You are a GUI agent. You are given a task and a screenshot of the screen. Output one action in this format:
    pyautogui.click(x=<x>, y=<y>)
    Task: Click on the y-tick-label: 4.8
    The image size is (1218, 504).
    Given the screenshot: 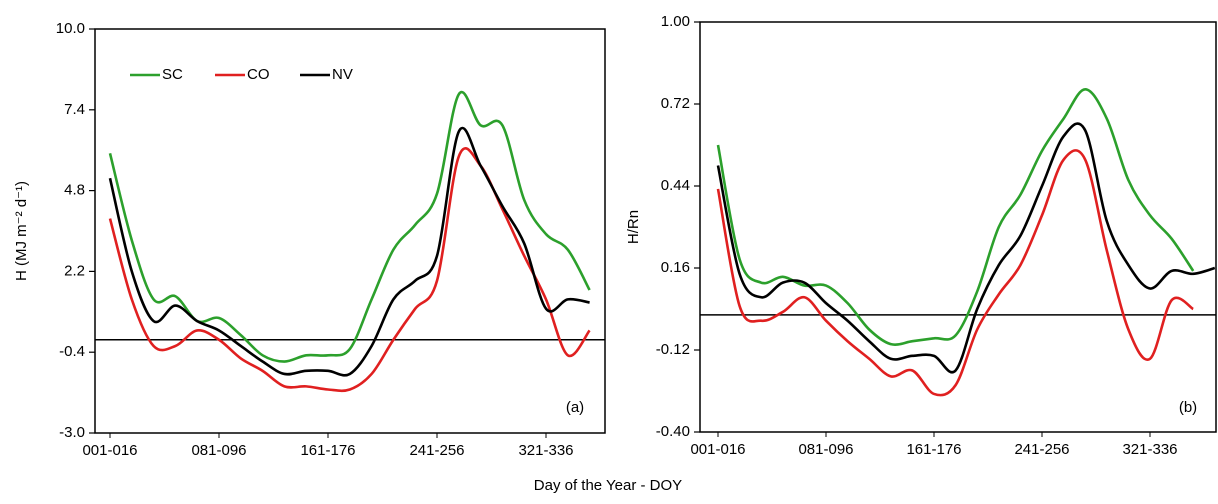 What is the action you would take?
    pyautogui.click(x=74, y=190)
    